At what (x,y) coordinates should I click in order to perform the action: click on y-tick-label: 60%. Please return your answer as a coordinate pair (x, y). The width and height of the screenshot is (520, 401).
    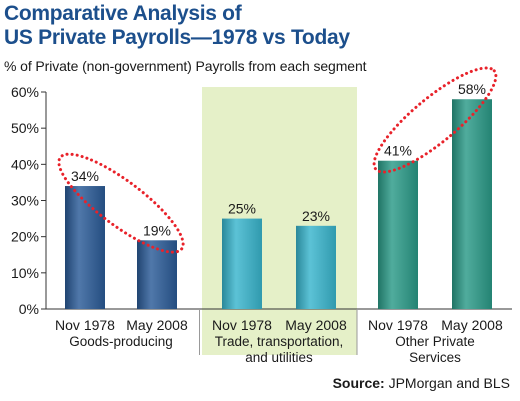
    Looking at the image, I should click on (25, 92).